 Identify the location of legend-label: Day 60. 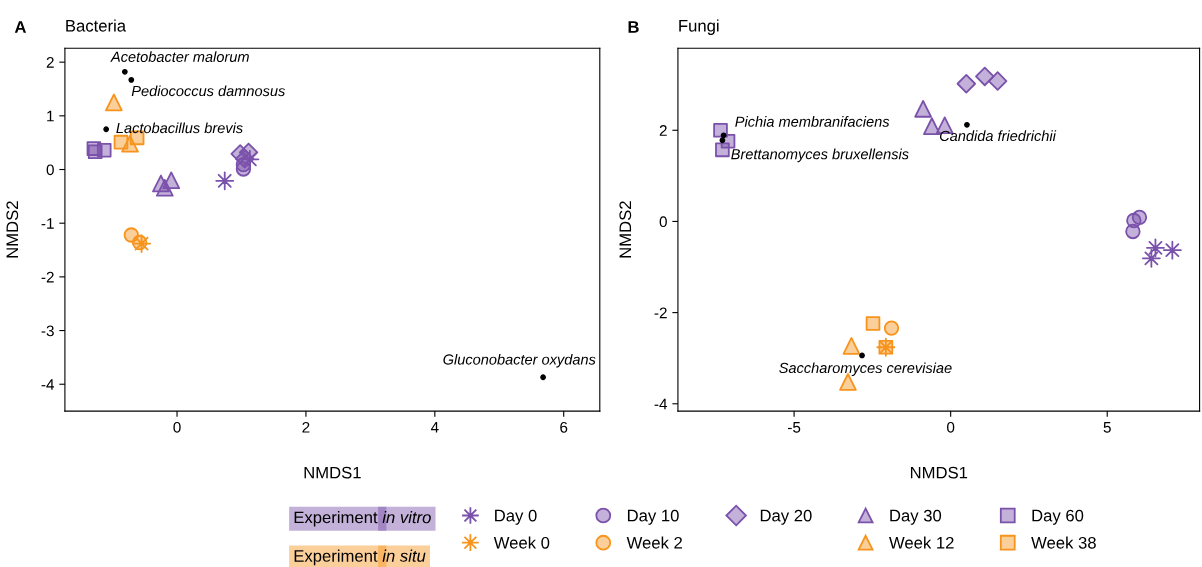
(1058, 517).